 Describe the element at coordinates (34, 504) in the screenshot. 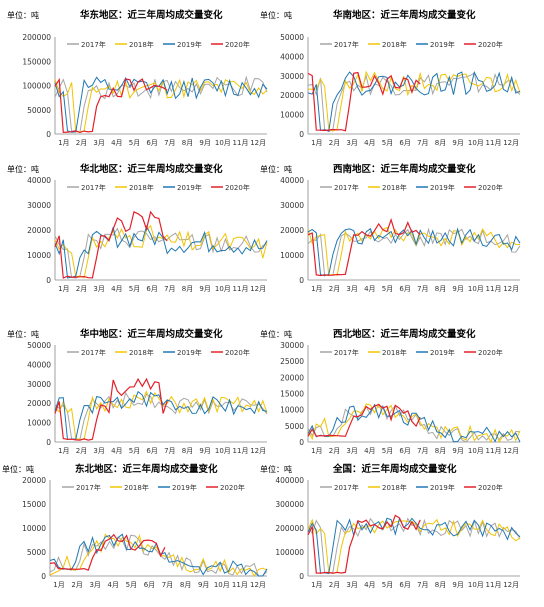

I see `y-tick-label: 15000` at that location.